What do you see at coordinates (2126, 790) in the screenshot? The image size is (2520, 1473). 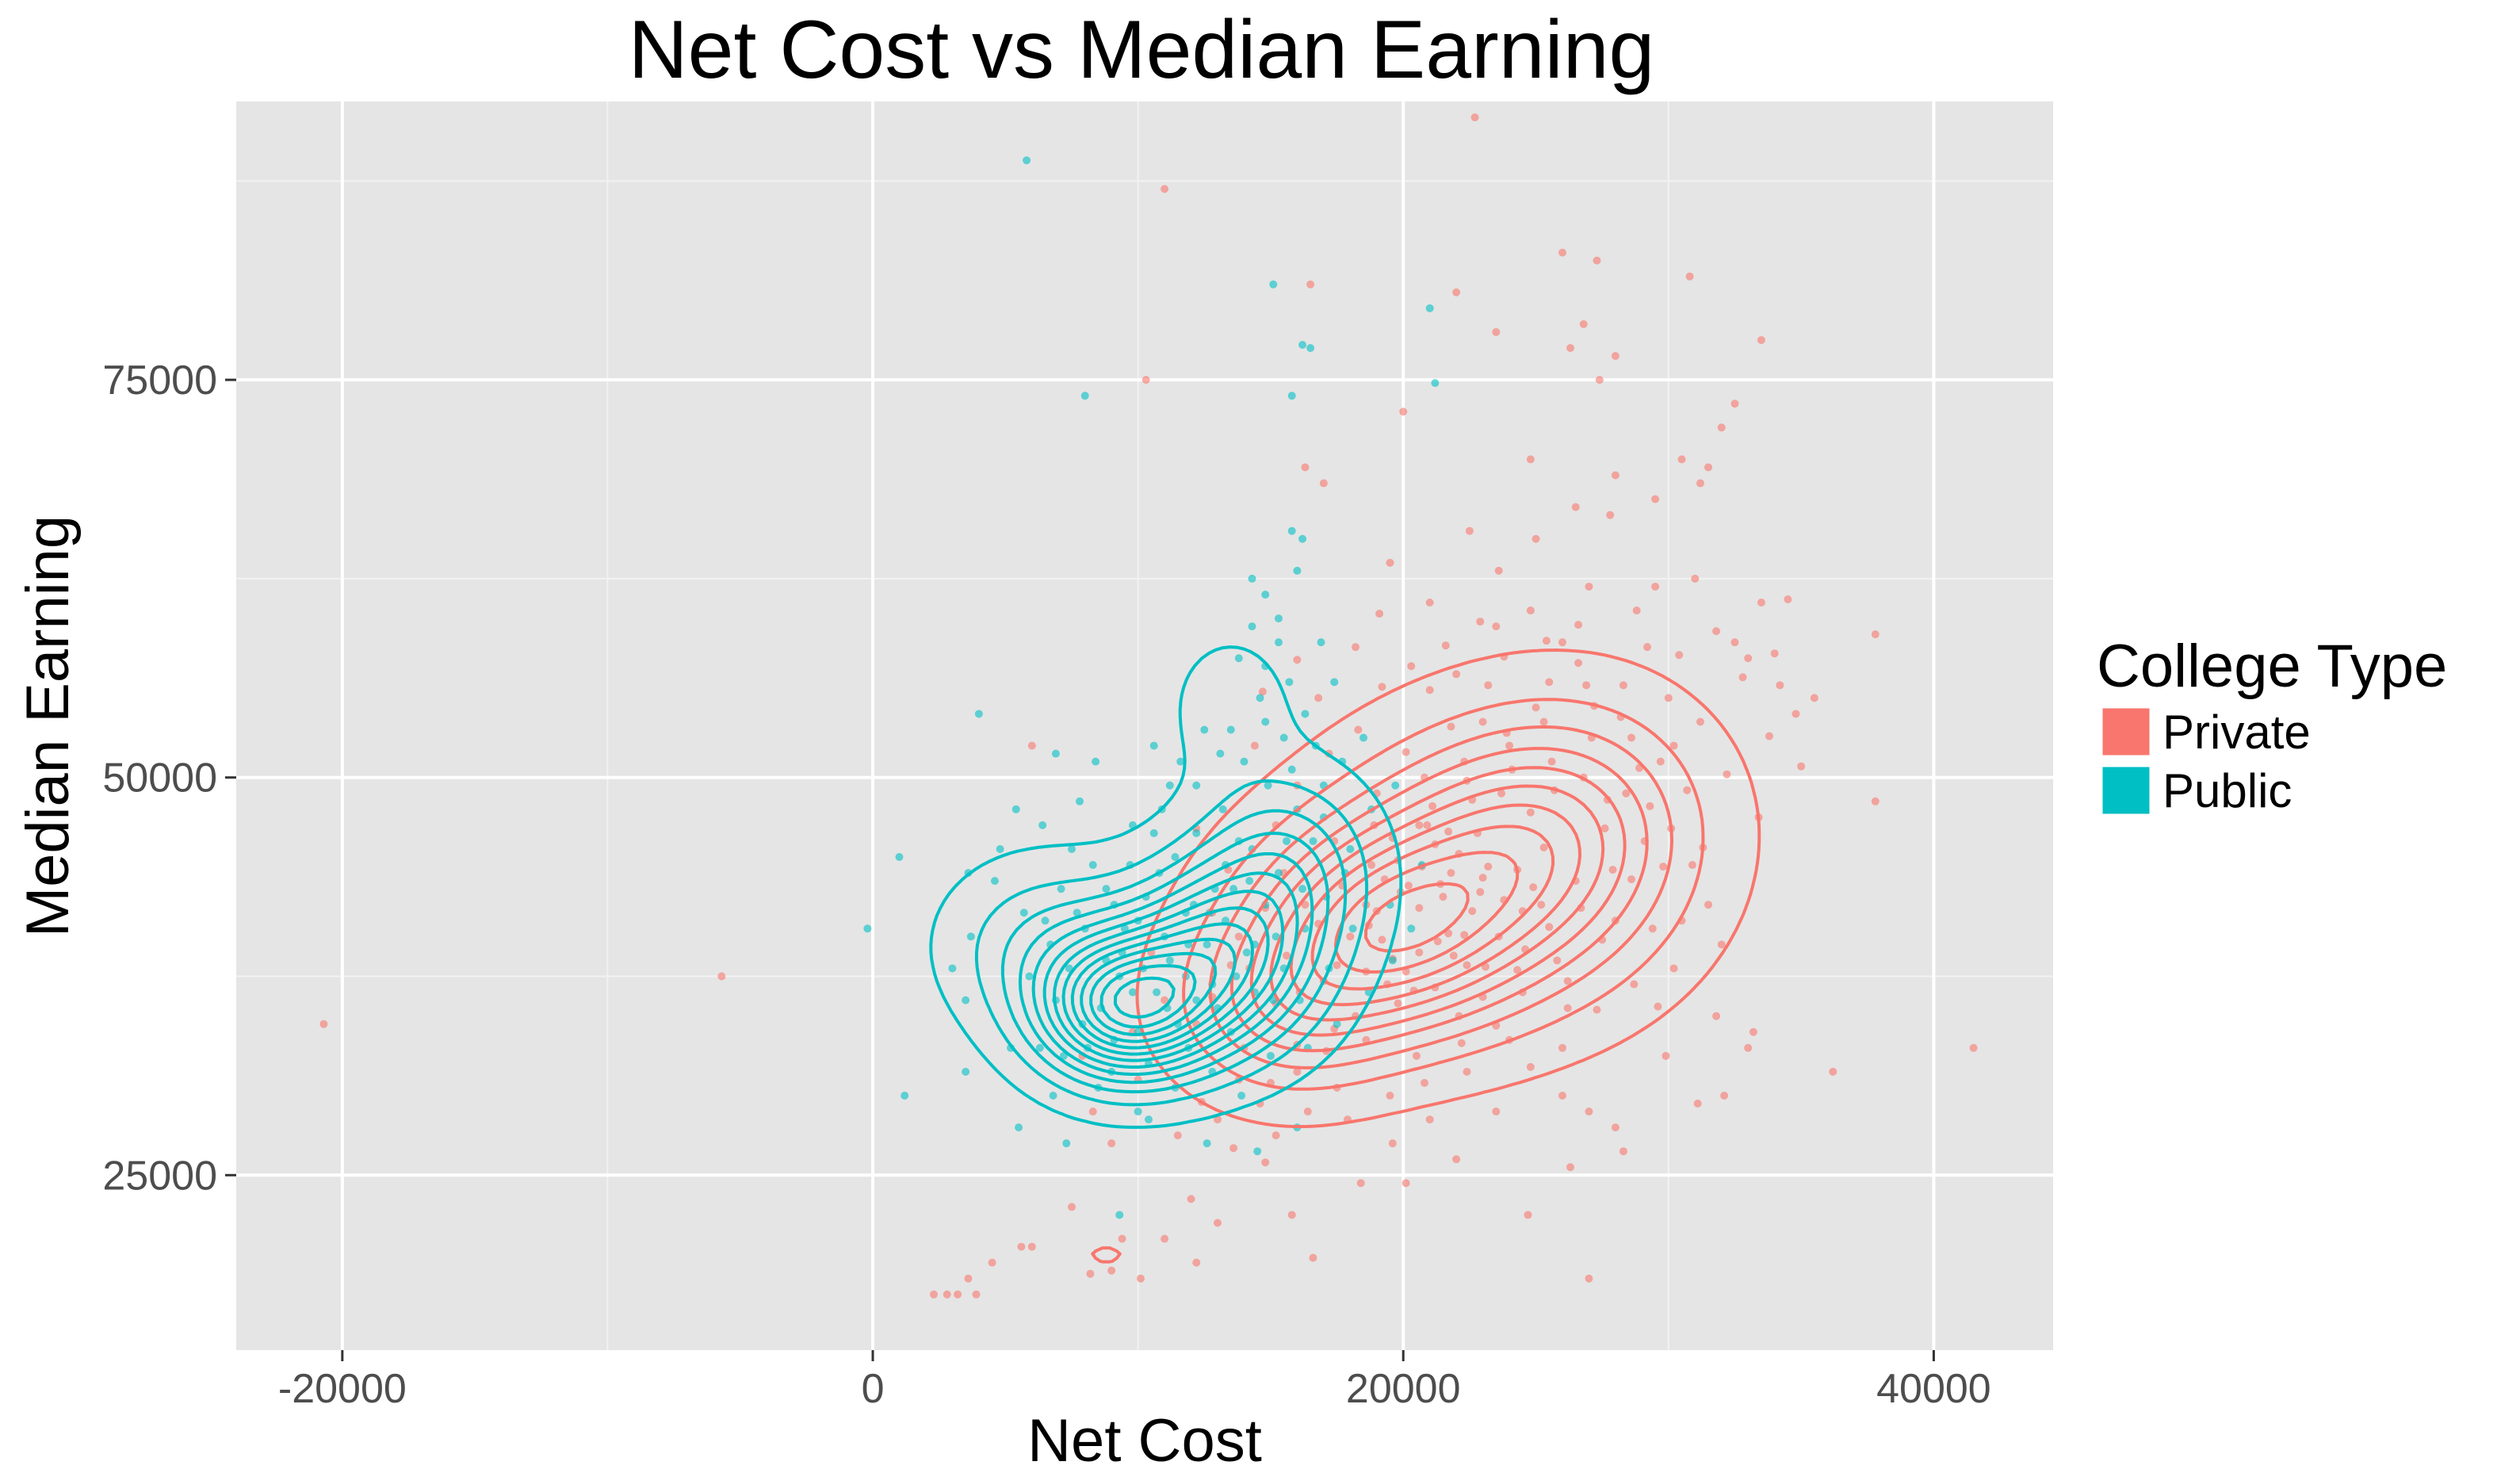 I see `legend-key-public` at bounding box center [2126, 790].